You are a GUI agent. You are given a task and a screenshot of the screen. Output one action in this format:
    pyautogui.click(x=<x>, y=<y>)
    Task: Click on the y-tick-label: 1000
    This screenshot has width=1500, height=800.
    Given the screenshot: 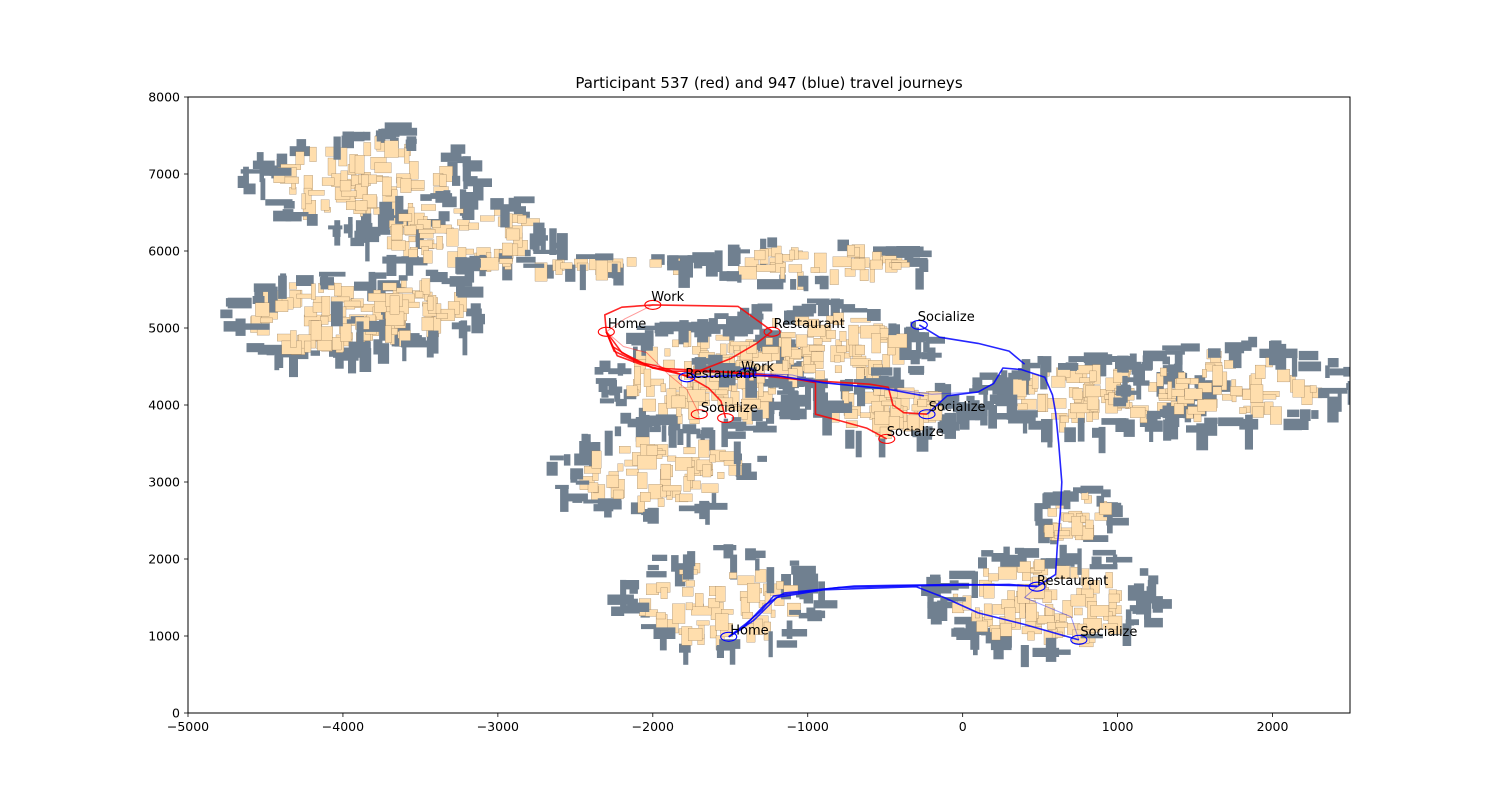 What is the action you would take?
    pyautogui.click(x=164, y=636)
    